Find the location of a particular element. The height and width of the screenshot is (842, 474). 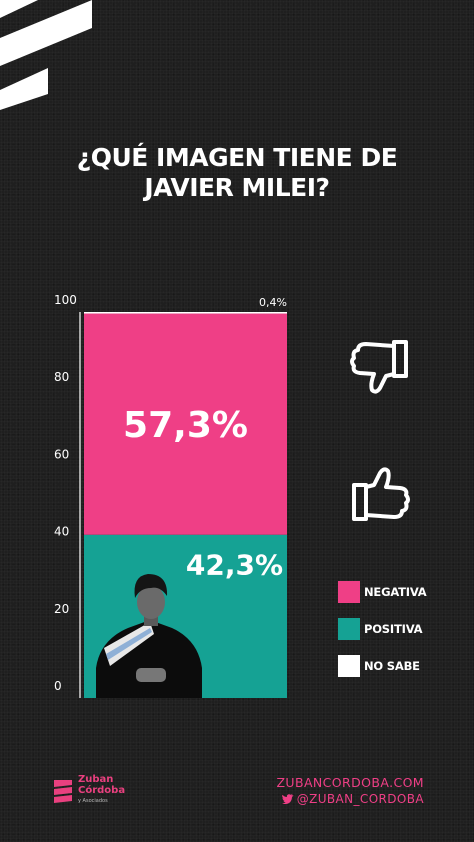

data-label: 57,3% is located at coordinates (185, 425).